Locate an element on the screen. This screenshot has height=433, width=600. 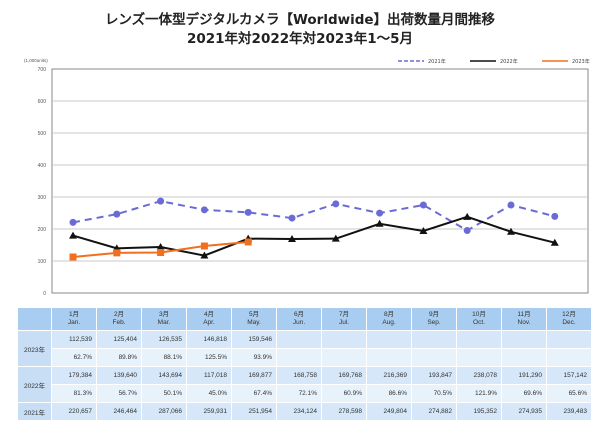
month-en: Nov. is located at coordinates (524, 322).